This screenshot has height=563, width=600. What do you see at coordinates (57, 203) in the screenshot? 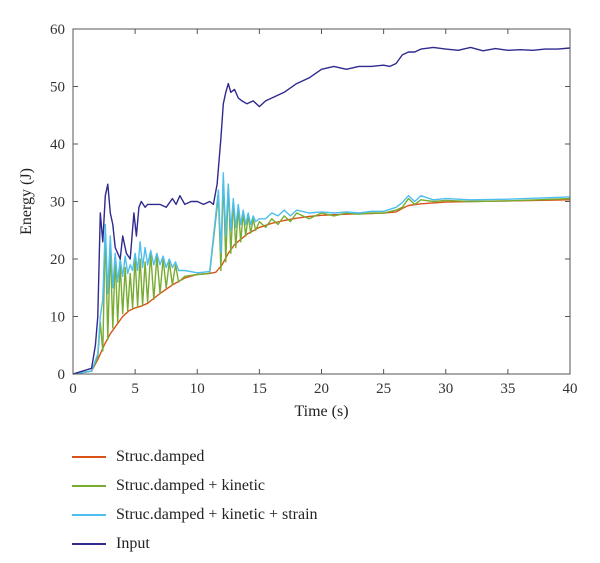
I see `y-tick-label: 30` at bounding box center [57, 203].